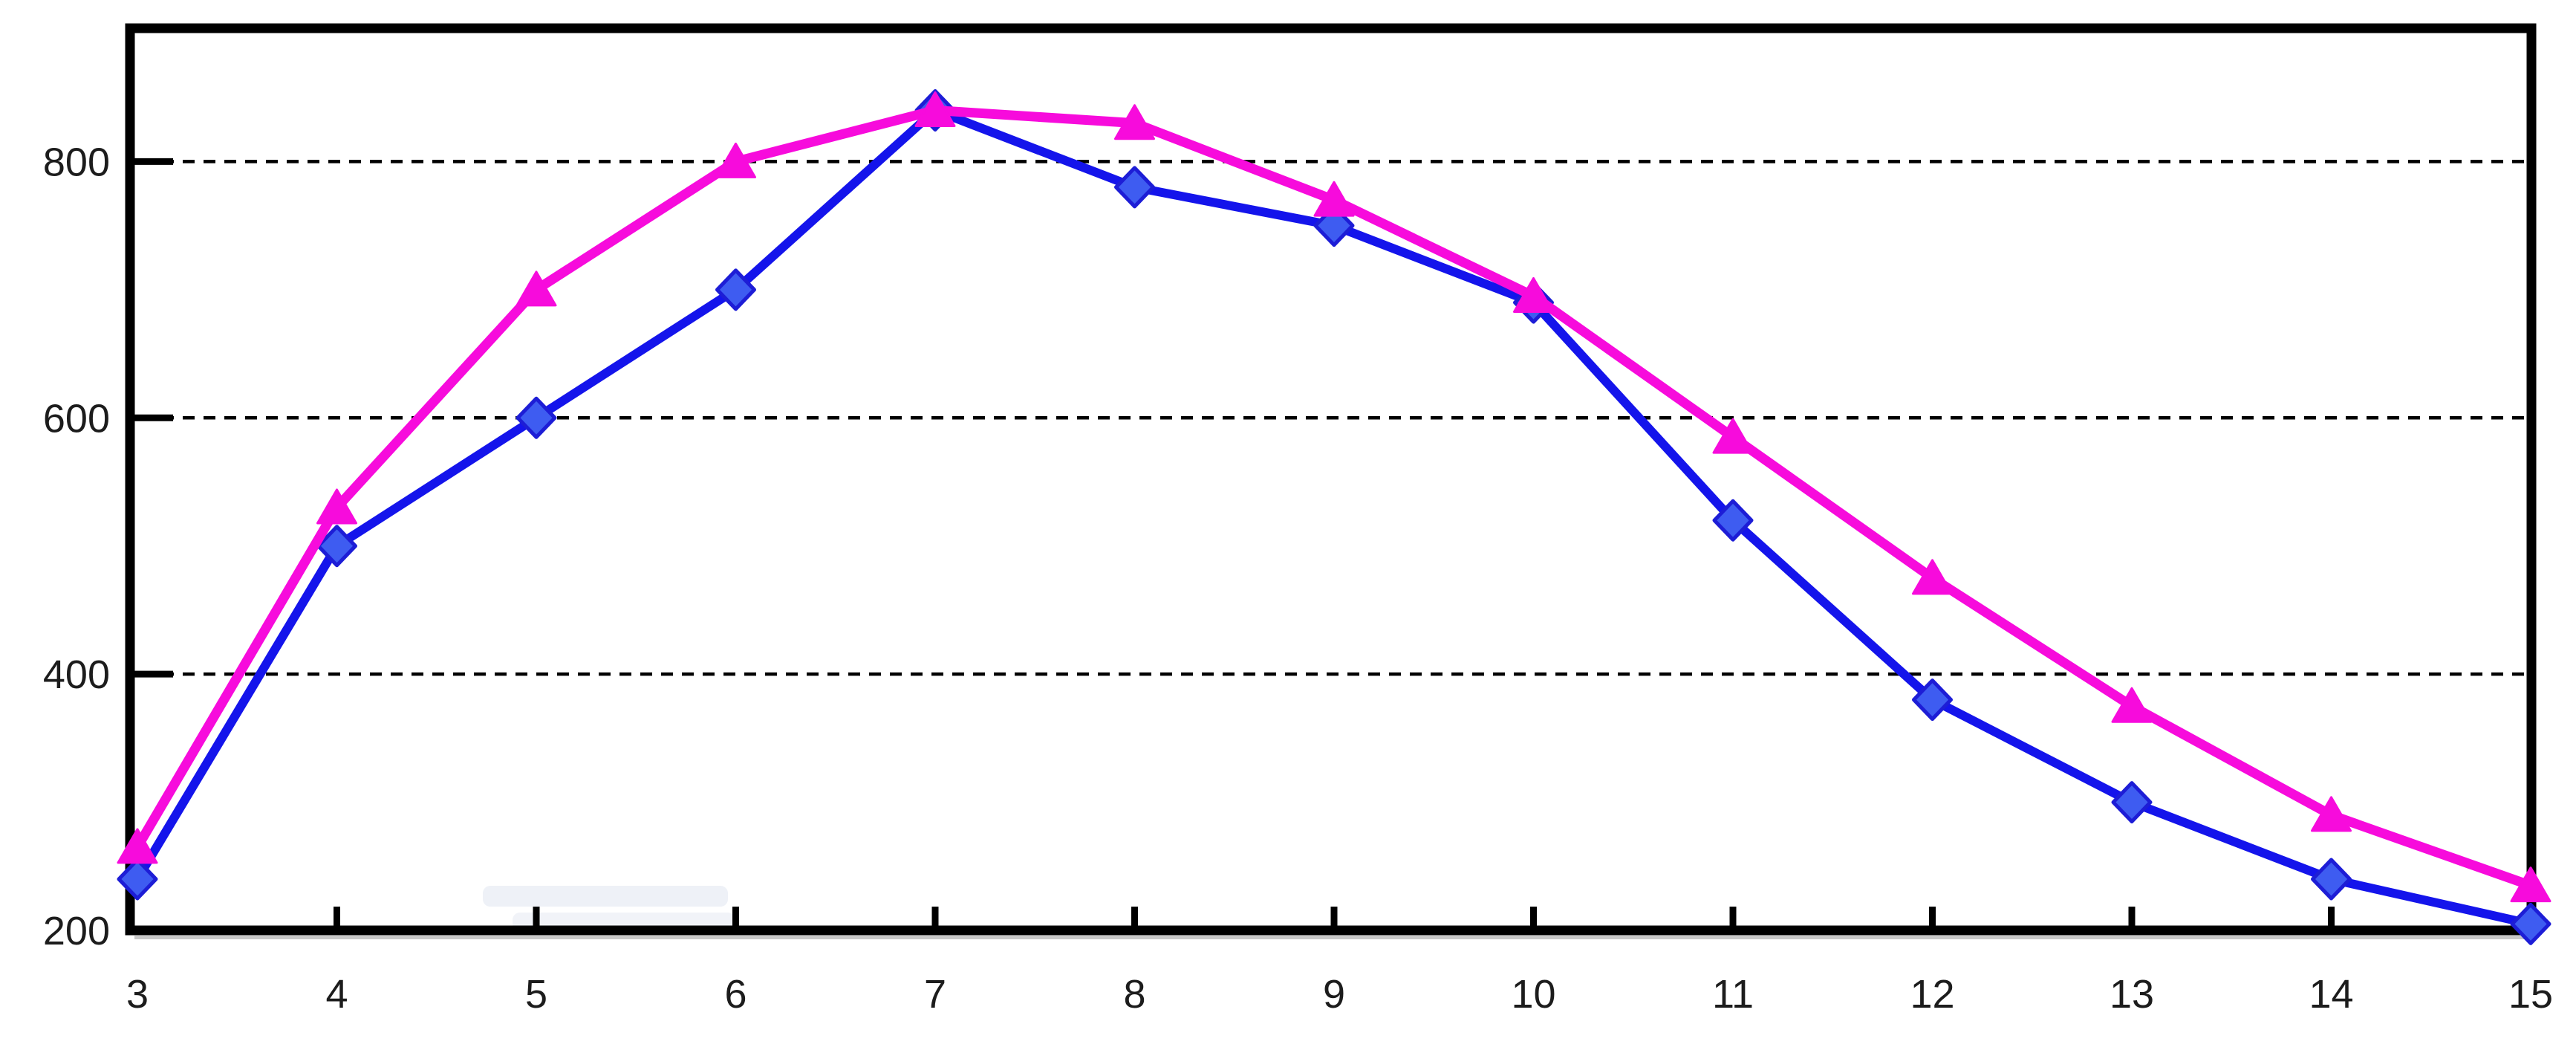 The width and height of the screenshot is (2576, 1053). What do you see at coordinates (2132, 705) in the screenshot?
I see `magenta-triangle-series-marker-x13` at bounding box center [2132, 705].